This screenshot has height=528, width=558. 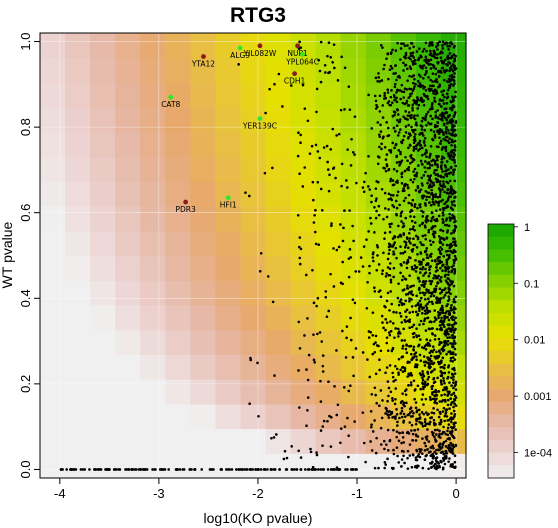 What do you see at coordinates (25, 42) in the screenshot?
I see `y-tick-label: 1.0` at bounding box center [25, 42].